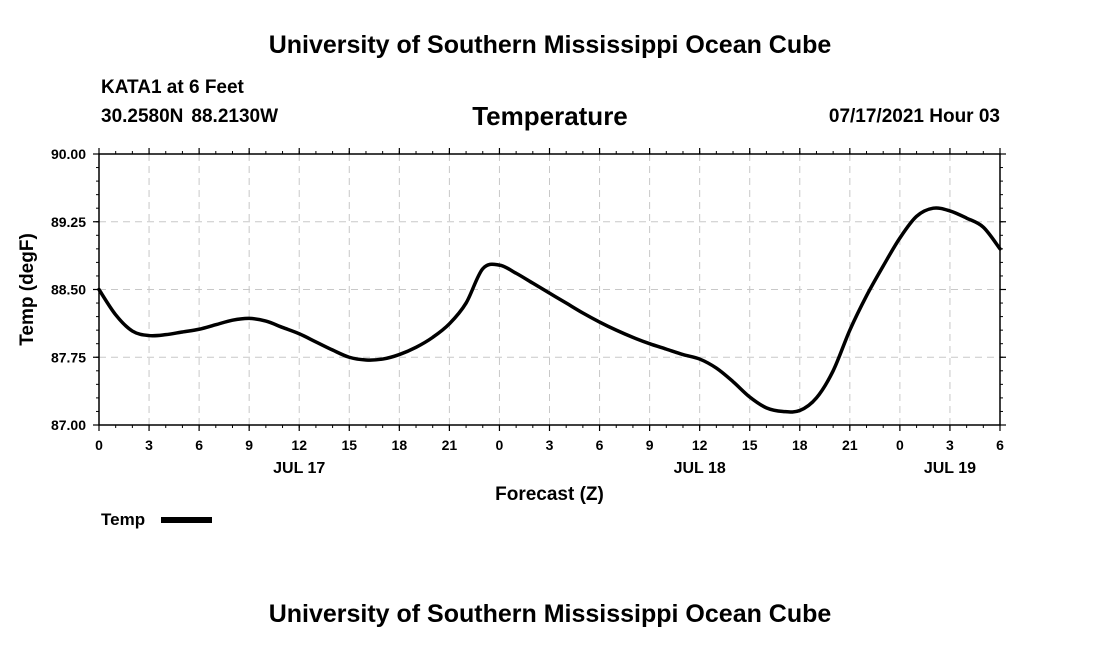 This screenshot has height=650, width=1100. Describe the element at coordinates (550, 116) in the screenshot. I see `chart-title: Temperature` at that location.